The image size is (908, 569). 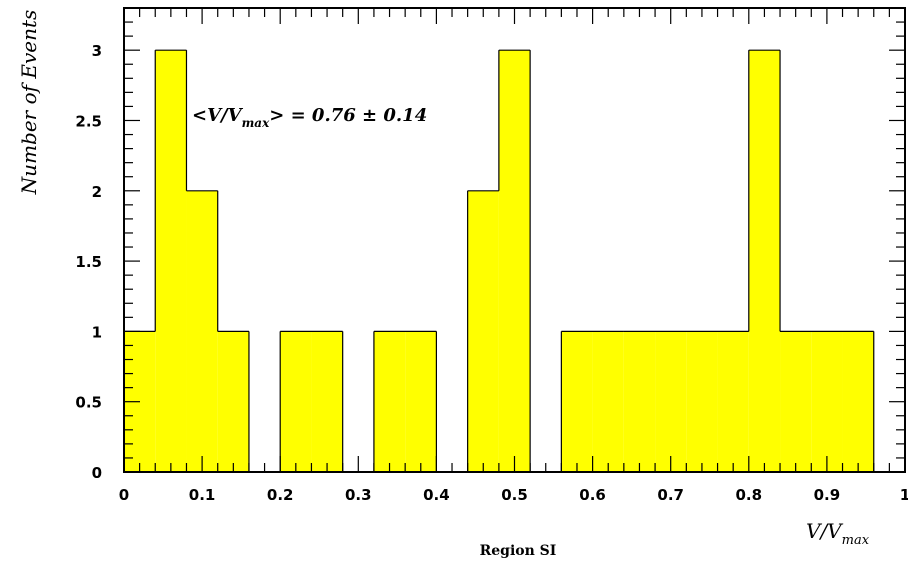 What do you see at coordinates (825, 531) in the screenshot?
I see `x-axis-label-main: V/V` at bounding box center [825, 531].